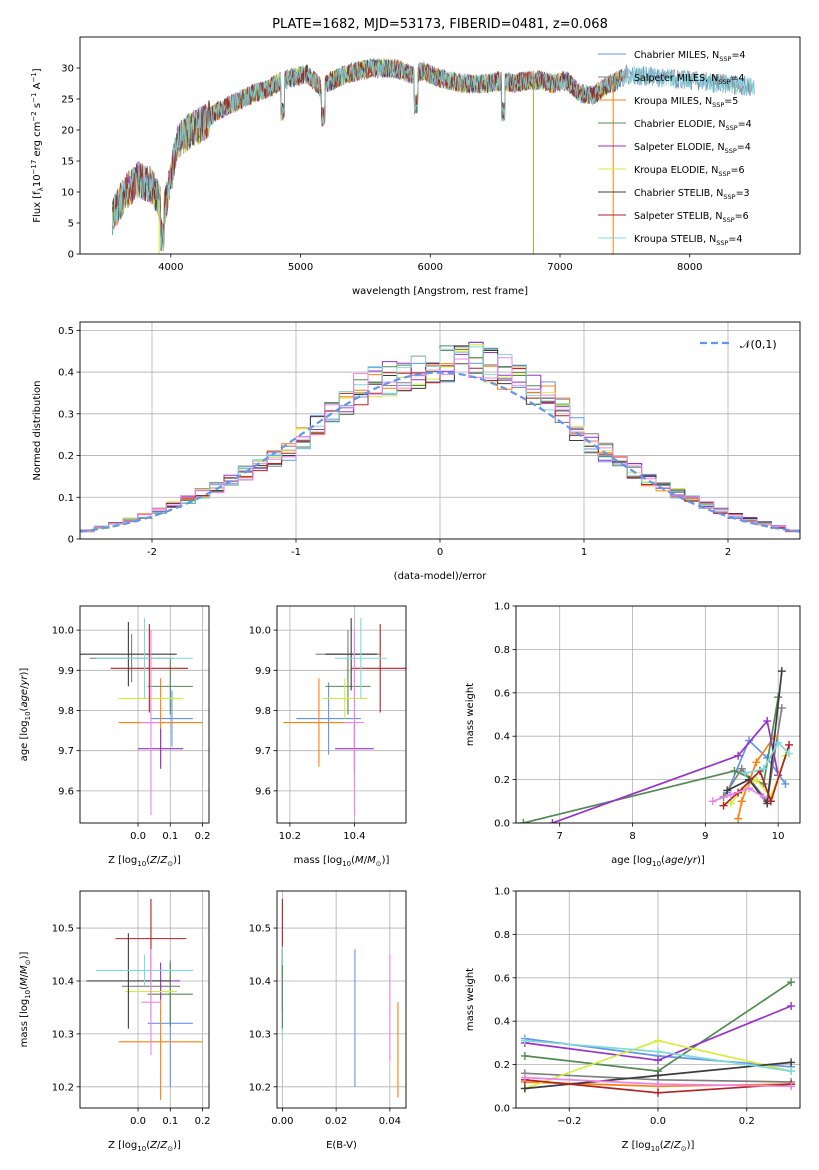 The height and width of the screenshot is (1170, 819). What do you see at coordinates (692, 148) in the screenshot?
I see `legend-label: Salpeter ELODIE, NSSP=4` at bounding box center [692, 148].